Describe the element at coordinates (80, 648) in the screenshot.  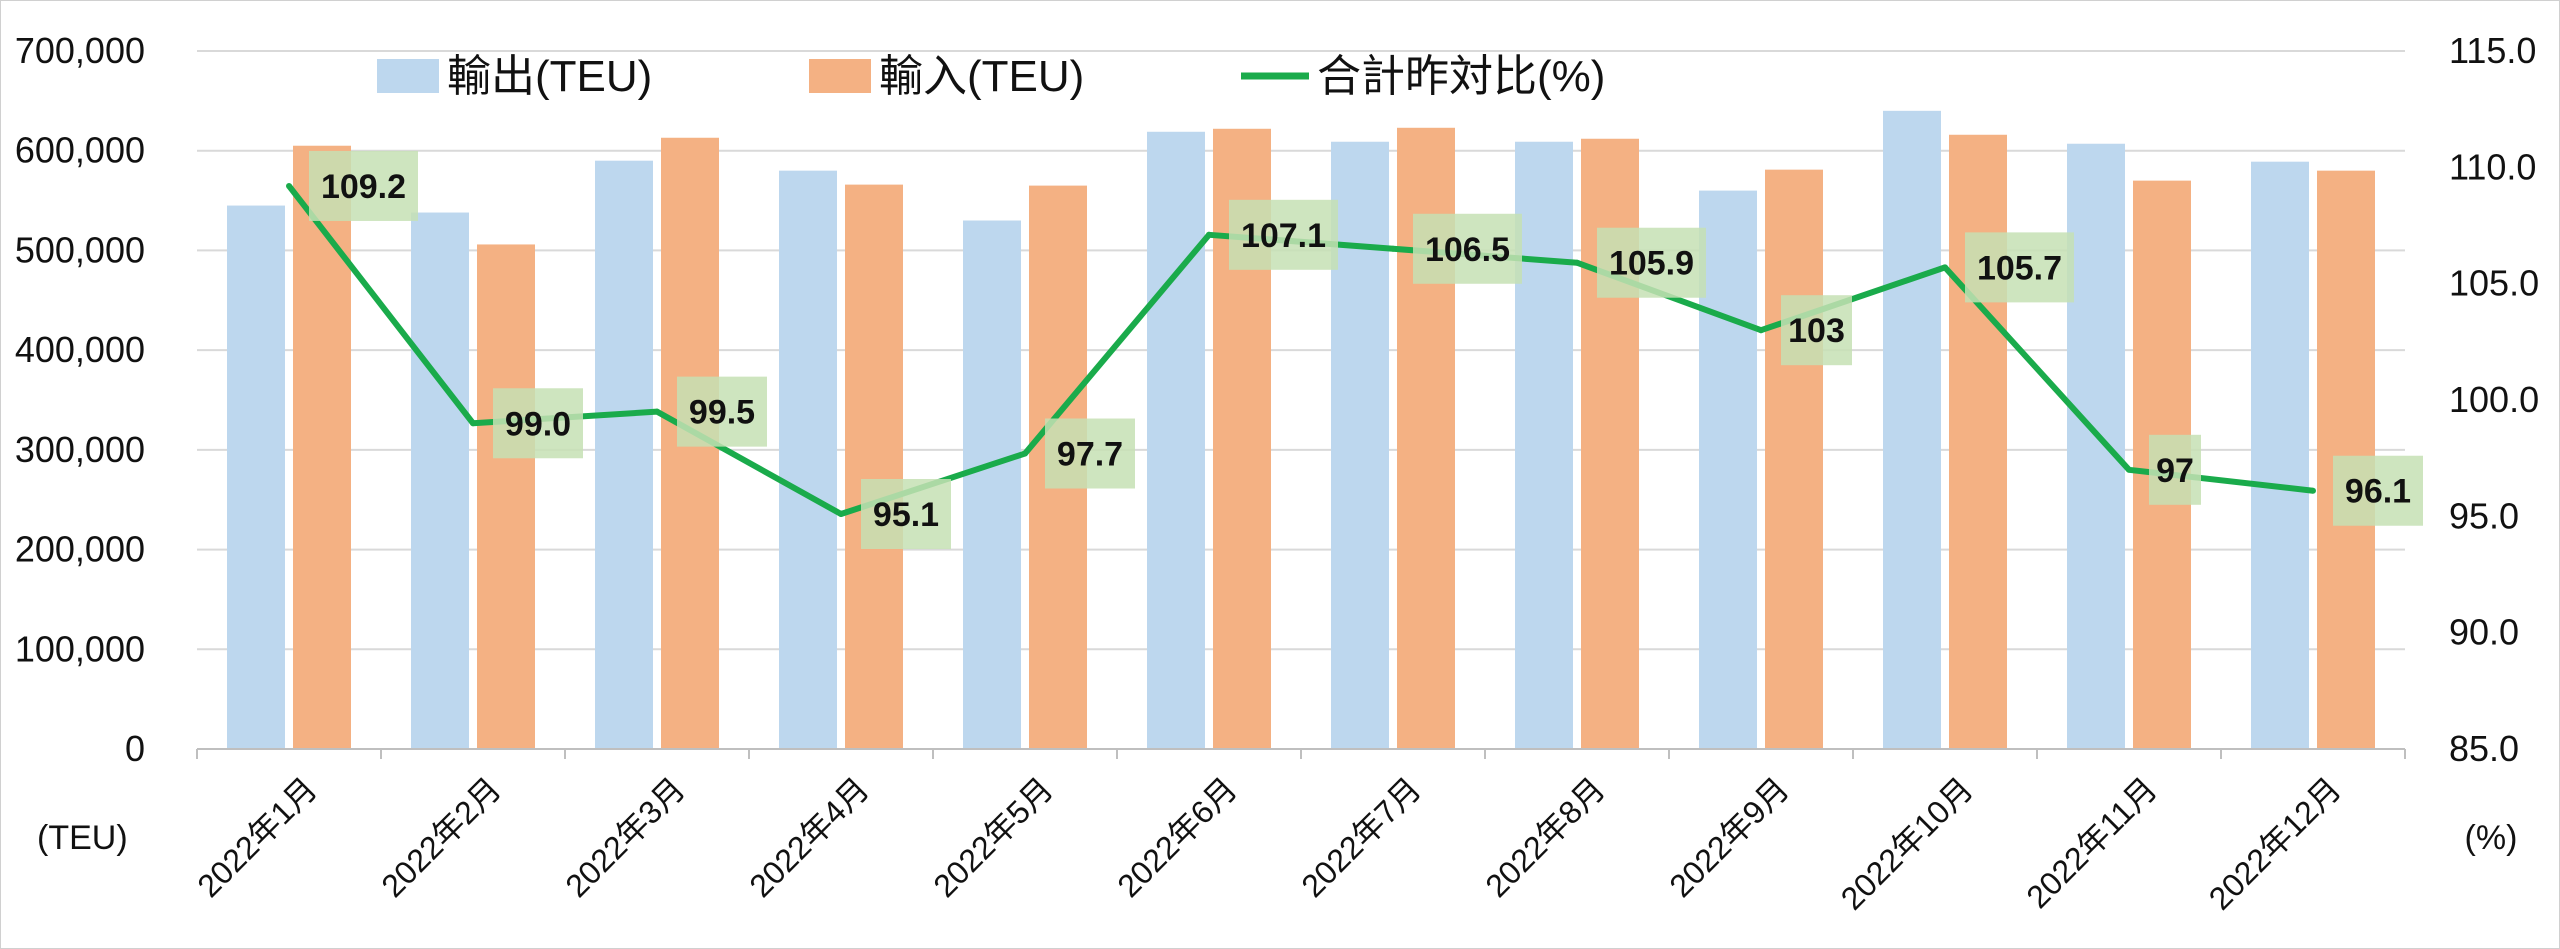
I see `y-left-tick-label: 100,000` at that location.